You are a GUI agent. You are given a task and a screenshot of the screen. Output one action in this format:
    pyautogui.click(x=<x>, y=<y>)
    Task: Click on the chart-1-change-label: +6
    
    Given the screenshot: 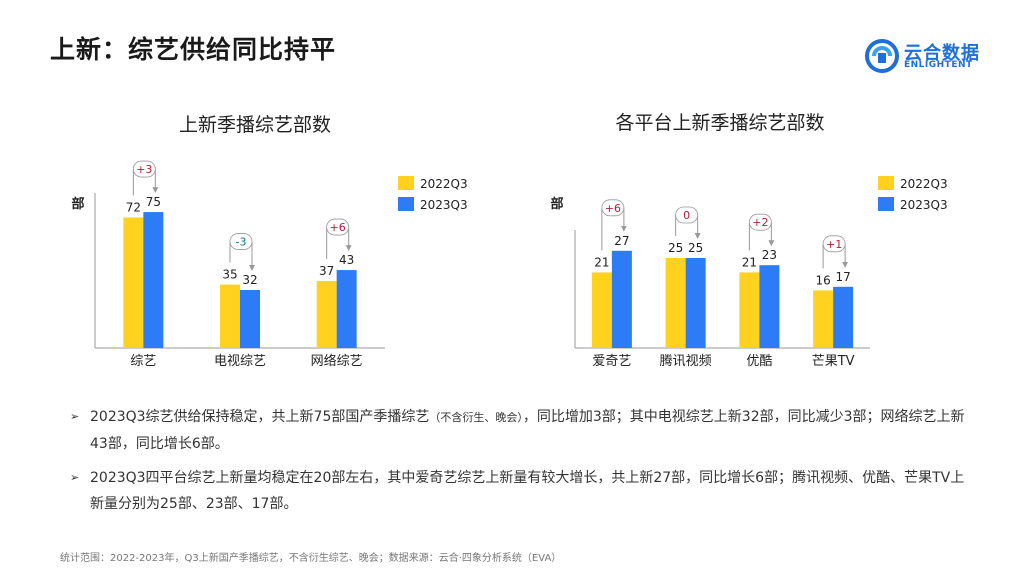 What is the action you would take?
    pyautogui.click(x=338, y=227)
    